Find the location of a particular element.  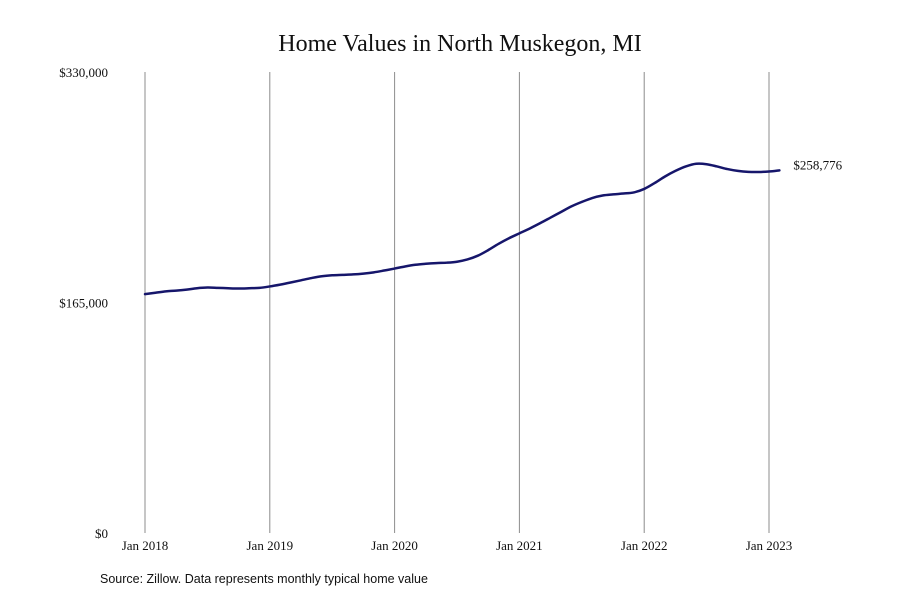

x-tick-label: Jan 2018 is located at coordinates (145, 545).